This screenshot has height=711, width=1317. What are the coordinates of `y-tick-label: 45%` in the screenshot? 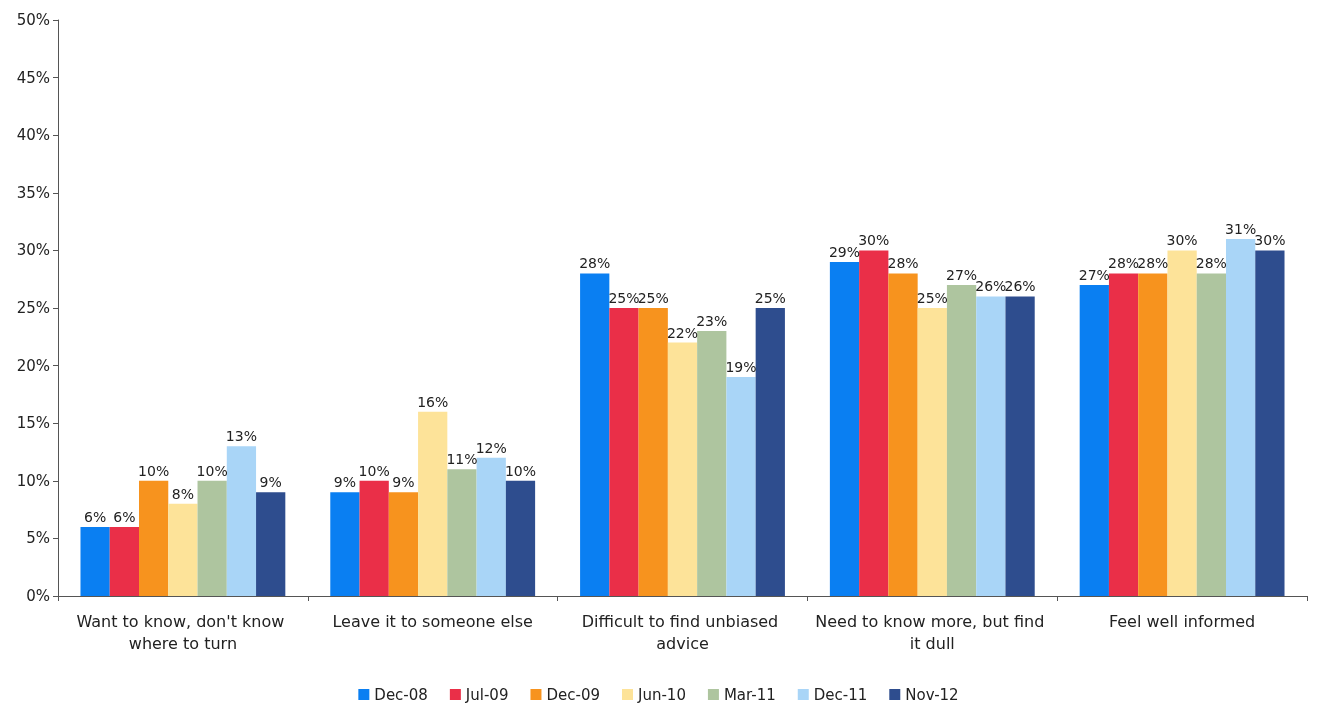 It's located at (33, 77).